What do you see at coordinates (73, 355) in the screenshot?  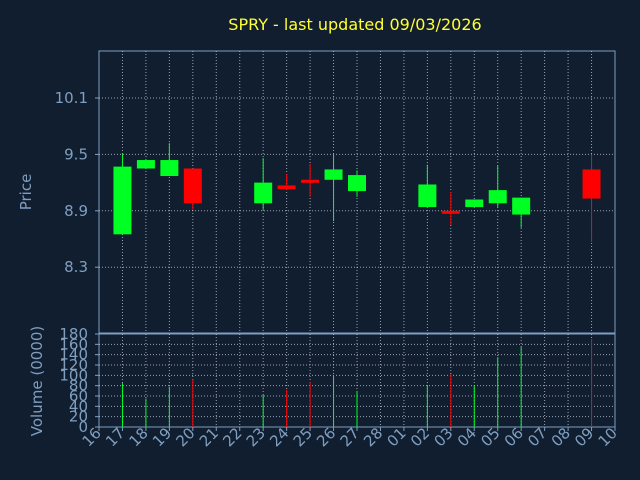 I see `volume-tick-label: 140` at bounding box center [73, 355].